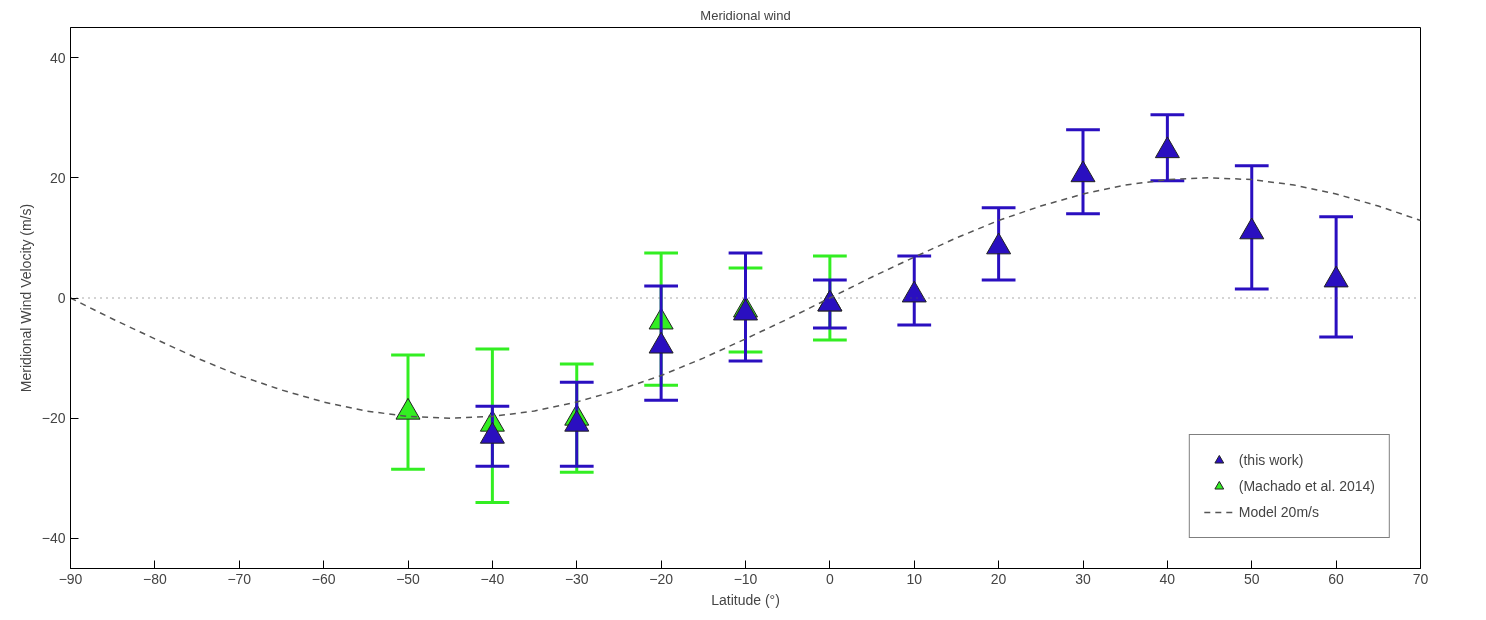 The height and width of the screenshot is (620, 1486). I want to click on x-tick-label: −80, so click(155, 578).